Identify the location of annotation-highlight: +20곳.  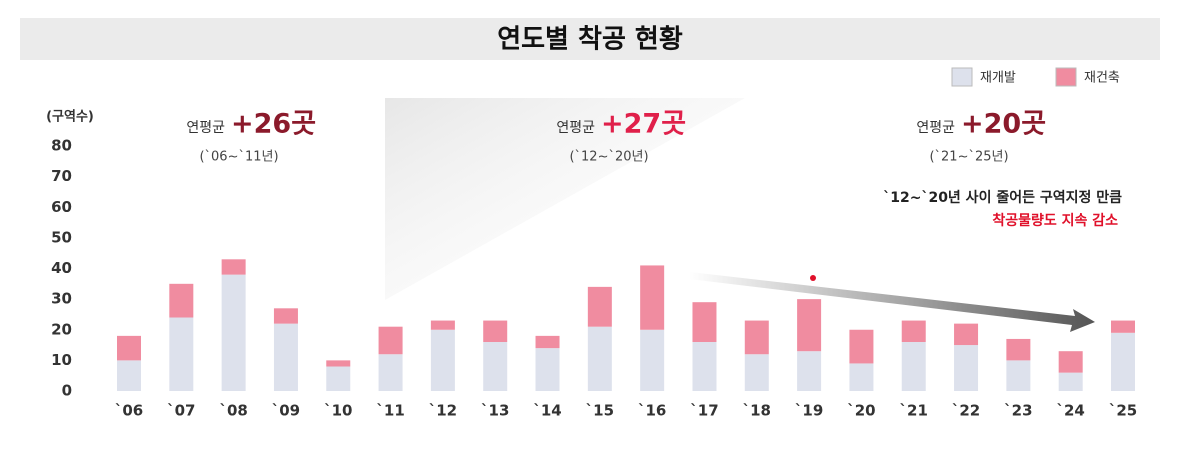
(1003, 124).